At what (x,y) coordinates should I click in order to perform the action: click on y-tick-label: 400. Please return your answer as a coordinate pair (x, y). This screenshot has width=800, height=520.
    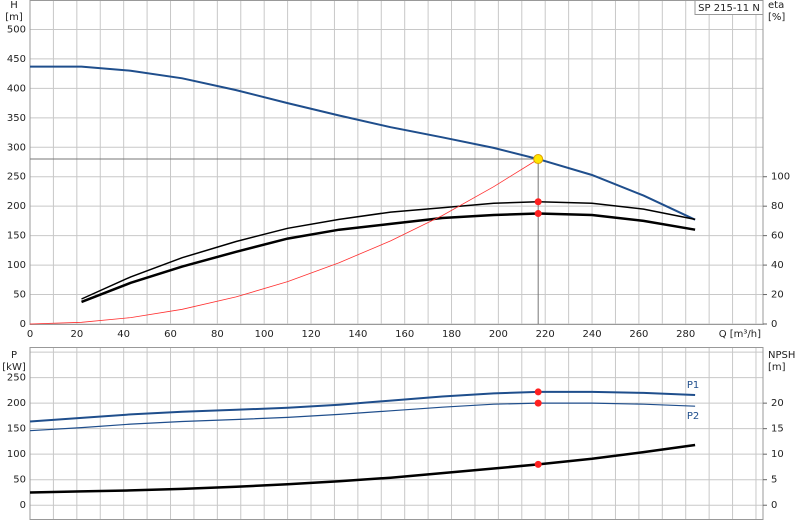
    Looking at the image, I should click on (16, 88).